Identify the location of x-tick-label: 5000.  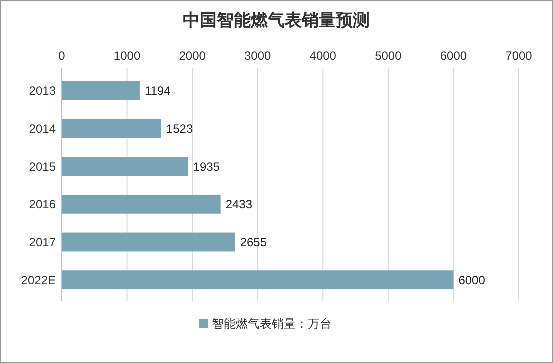
(388, 56).